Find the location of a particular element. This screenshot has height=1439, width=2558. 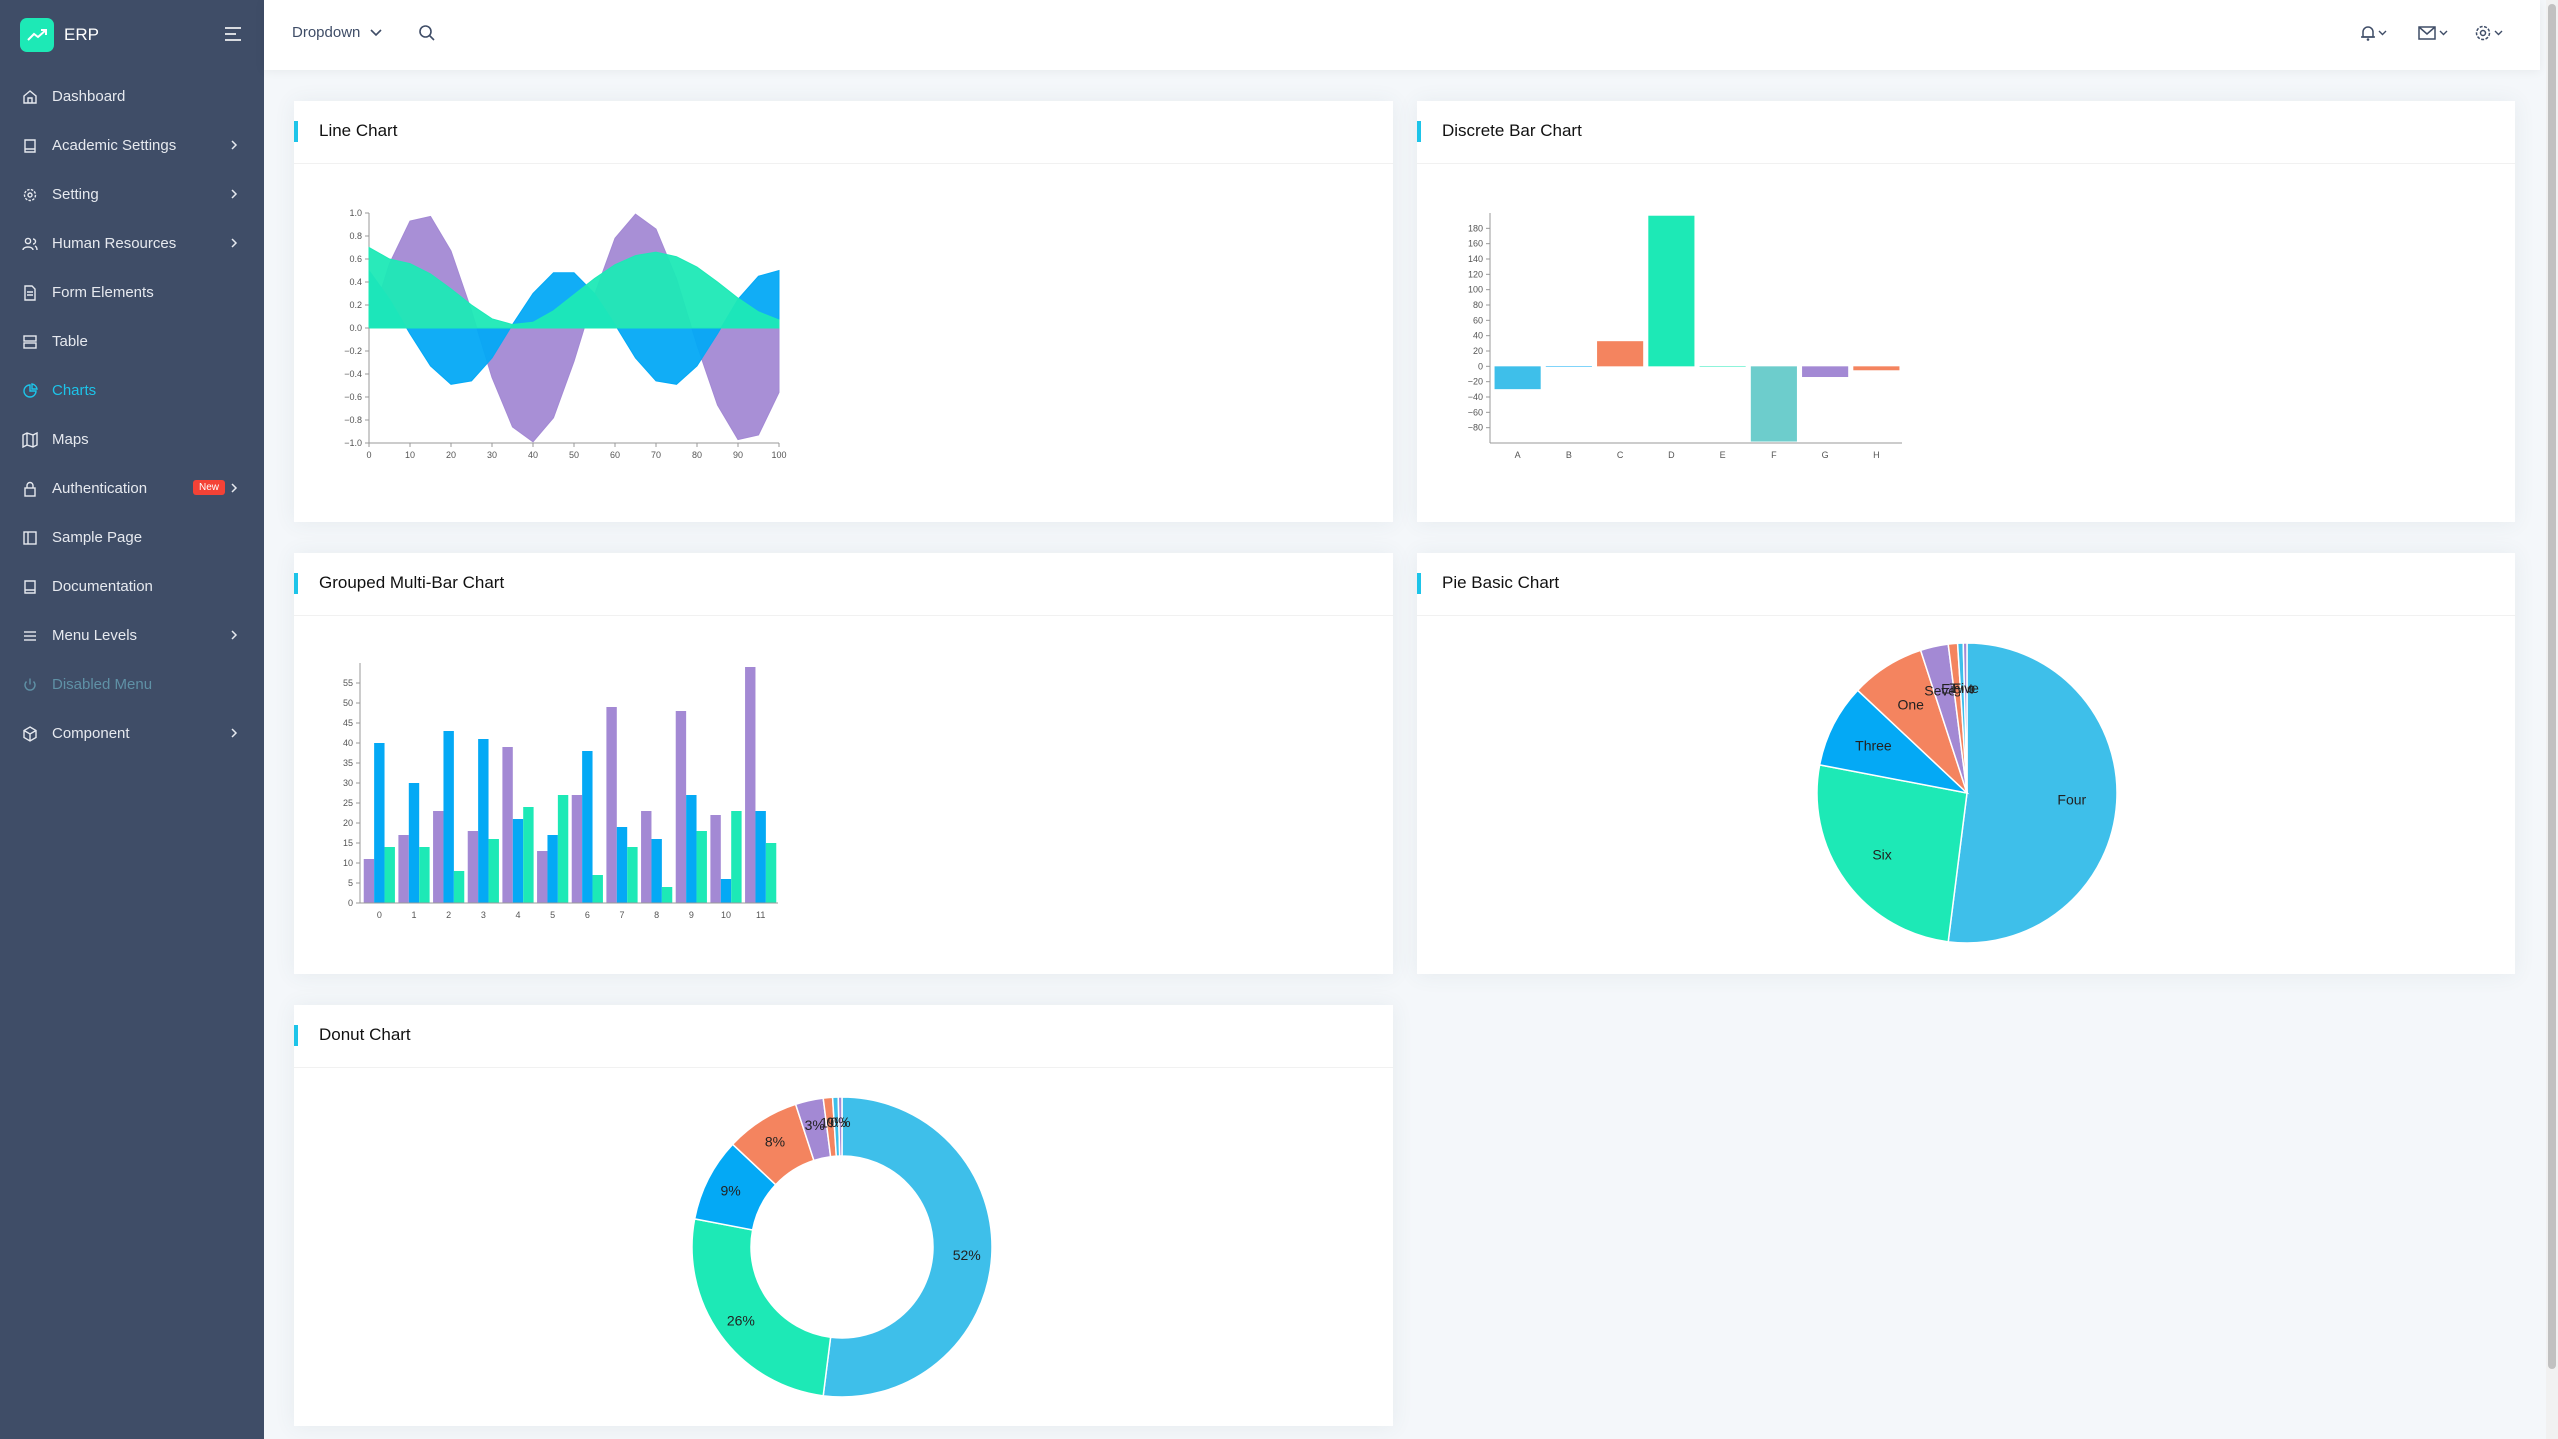

x-tick-label: 3 is located at coordinates (483, 915).